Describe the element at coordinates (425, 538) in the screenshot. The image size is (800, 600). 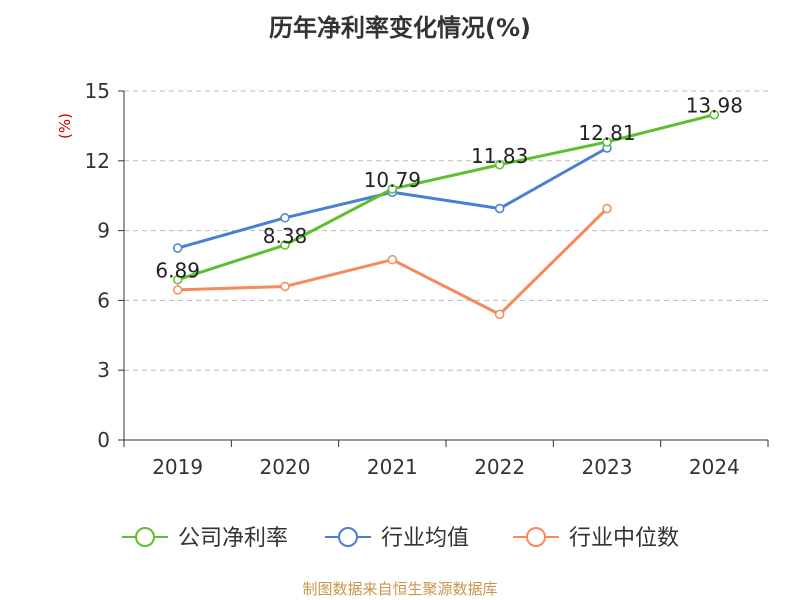
I see `legend-label: 行业均值` at that location.